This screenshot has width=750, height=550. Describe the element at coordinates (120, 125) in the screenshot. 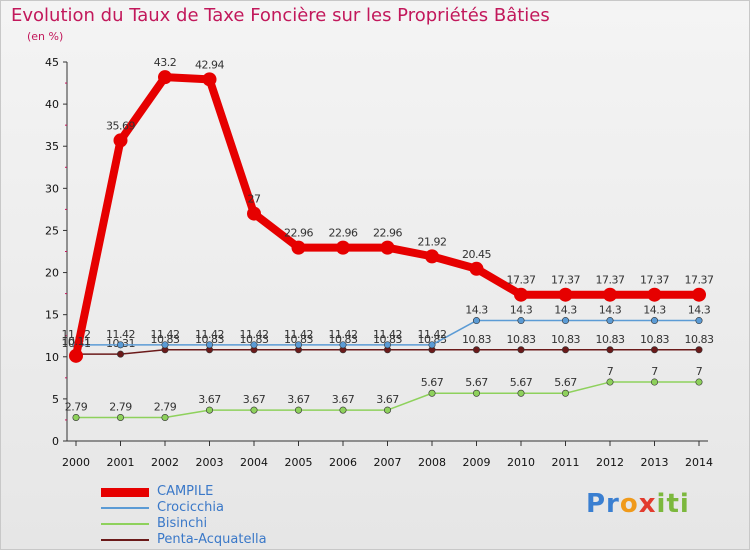

I see `data-label: 35.69` at that location.